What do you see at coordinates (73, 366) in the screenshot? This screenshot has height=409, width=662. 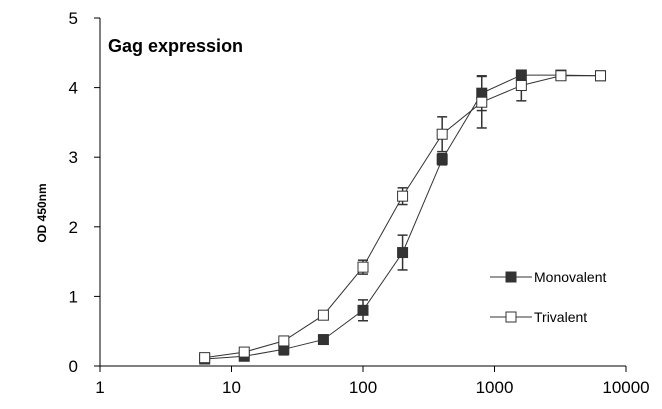 I see `y-tick-label: 0` at bounding box center [73, 366].